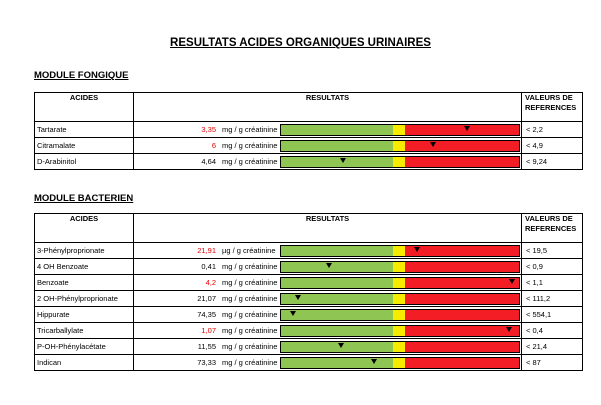  I want to click on header-references: VALEURS DE REFERENCES, so click(552, 228).